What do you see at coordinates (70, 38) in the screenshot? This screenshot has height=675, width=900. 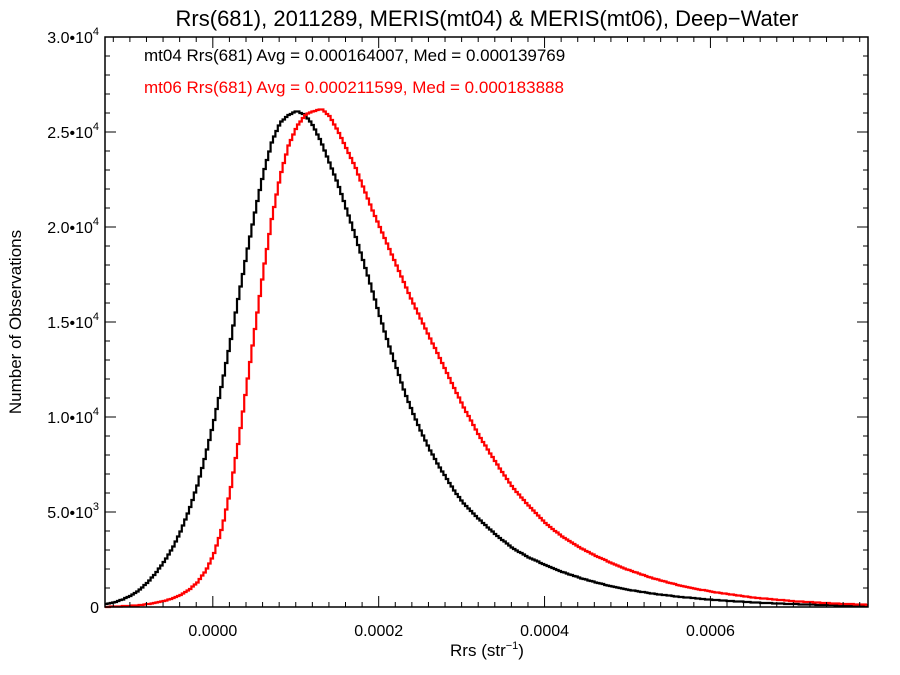 I see `y-tick-mantissa: 3.0•10` at bounding box center [70, 38].